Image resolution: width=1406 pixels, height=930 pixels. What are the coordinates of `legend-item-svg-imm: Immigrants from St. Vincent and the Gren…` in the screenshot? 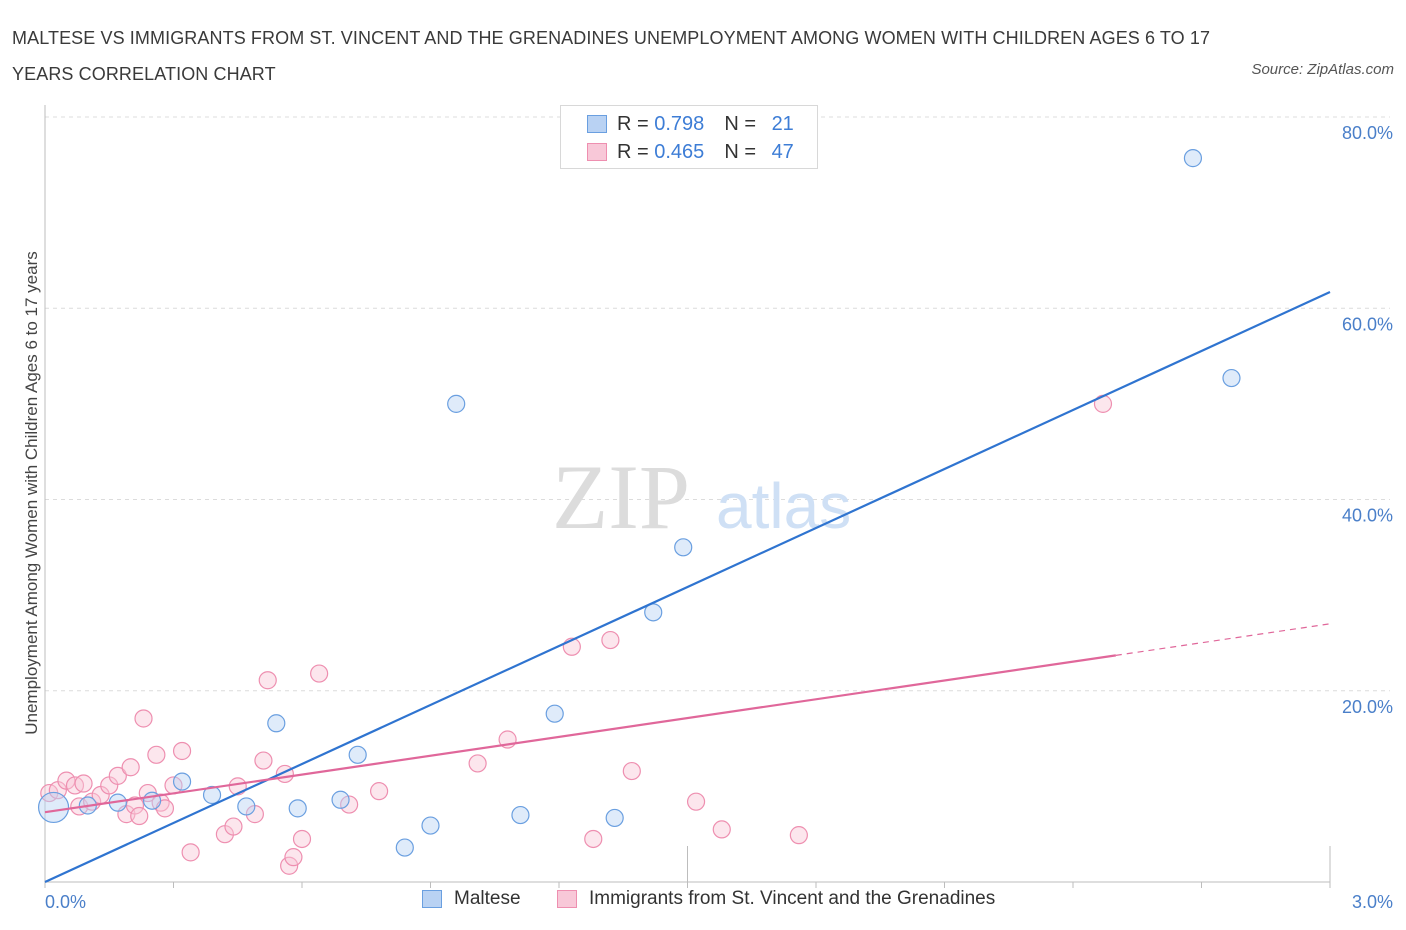 It's located at (776, 899).